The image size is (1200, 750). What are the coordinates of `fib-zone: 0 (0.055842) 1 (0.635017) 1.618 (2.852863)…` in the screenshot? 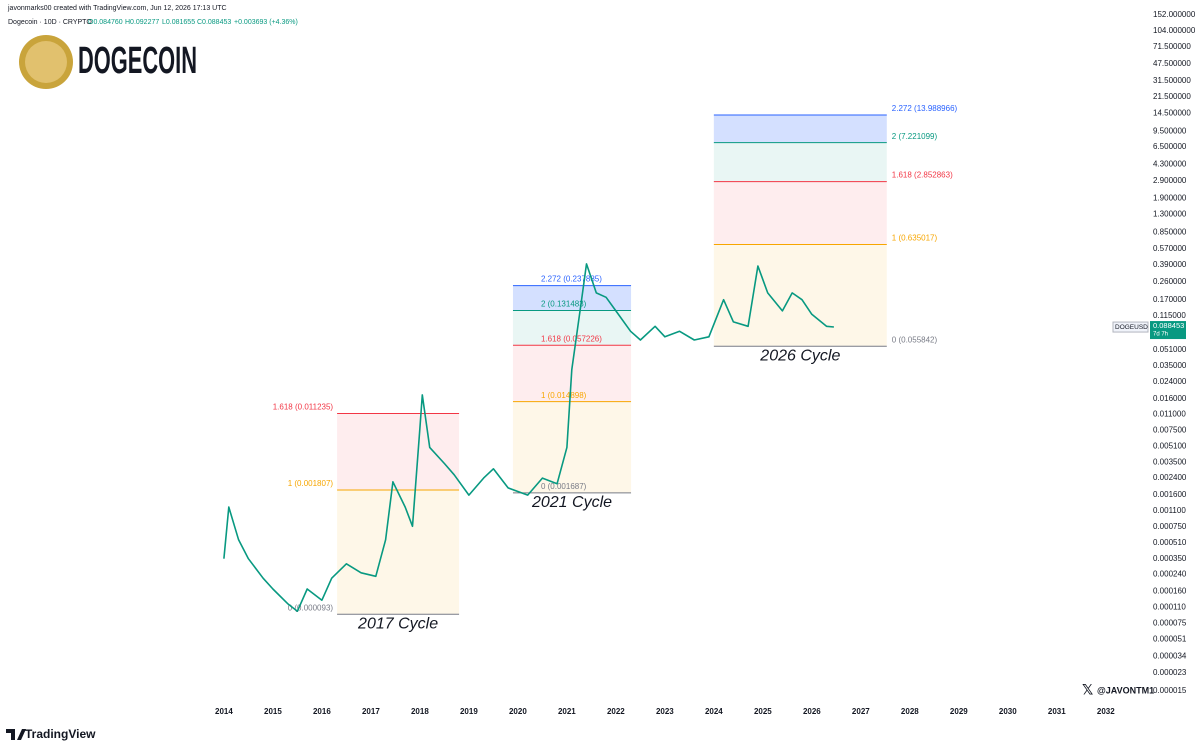 It's located at (835, 234).